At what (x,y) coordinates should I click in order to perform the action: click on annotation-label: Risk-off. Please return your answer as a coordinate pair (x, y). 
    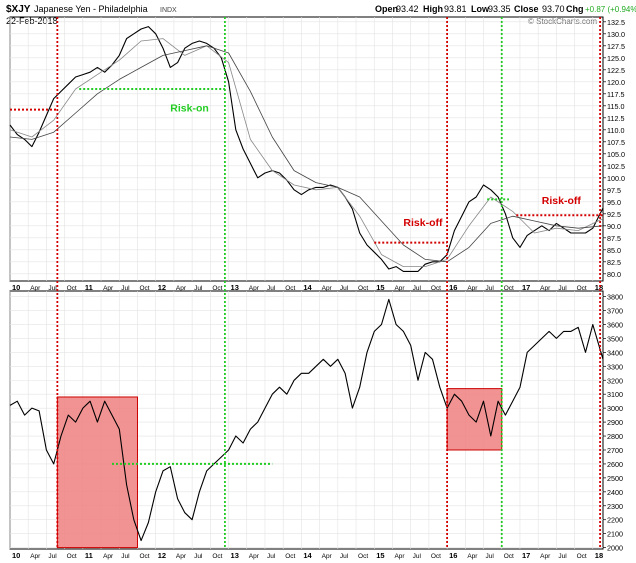
    Looking at the image, I should click on (423, 223).